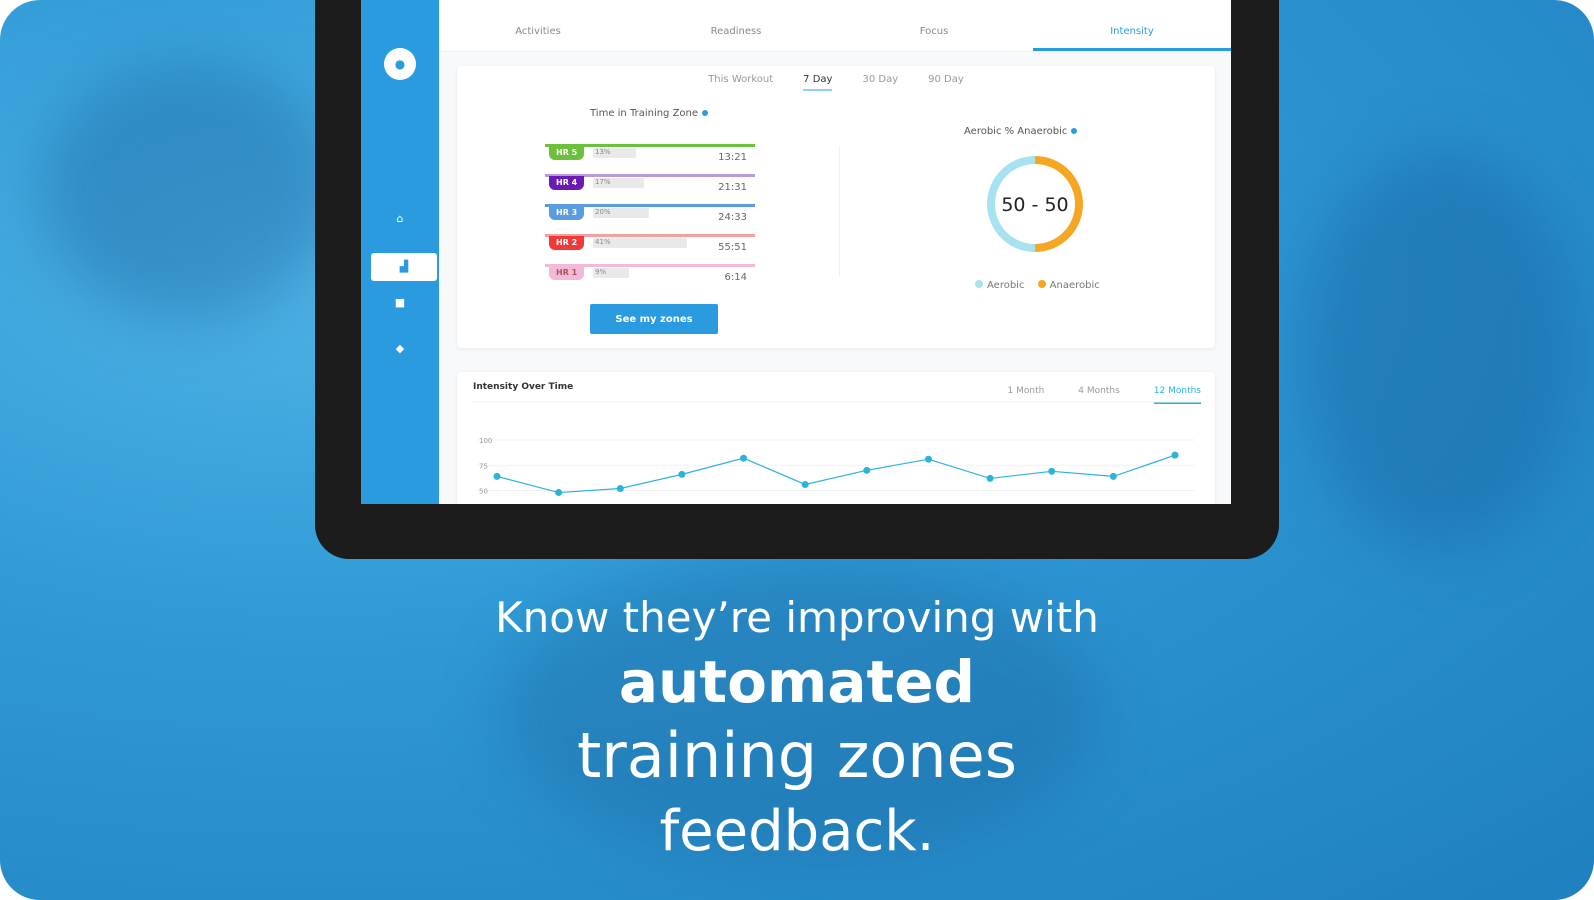 The image size is (1594, 900). I want to click on caption-line-3: training zones, so click(797, 755).